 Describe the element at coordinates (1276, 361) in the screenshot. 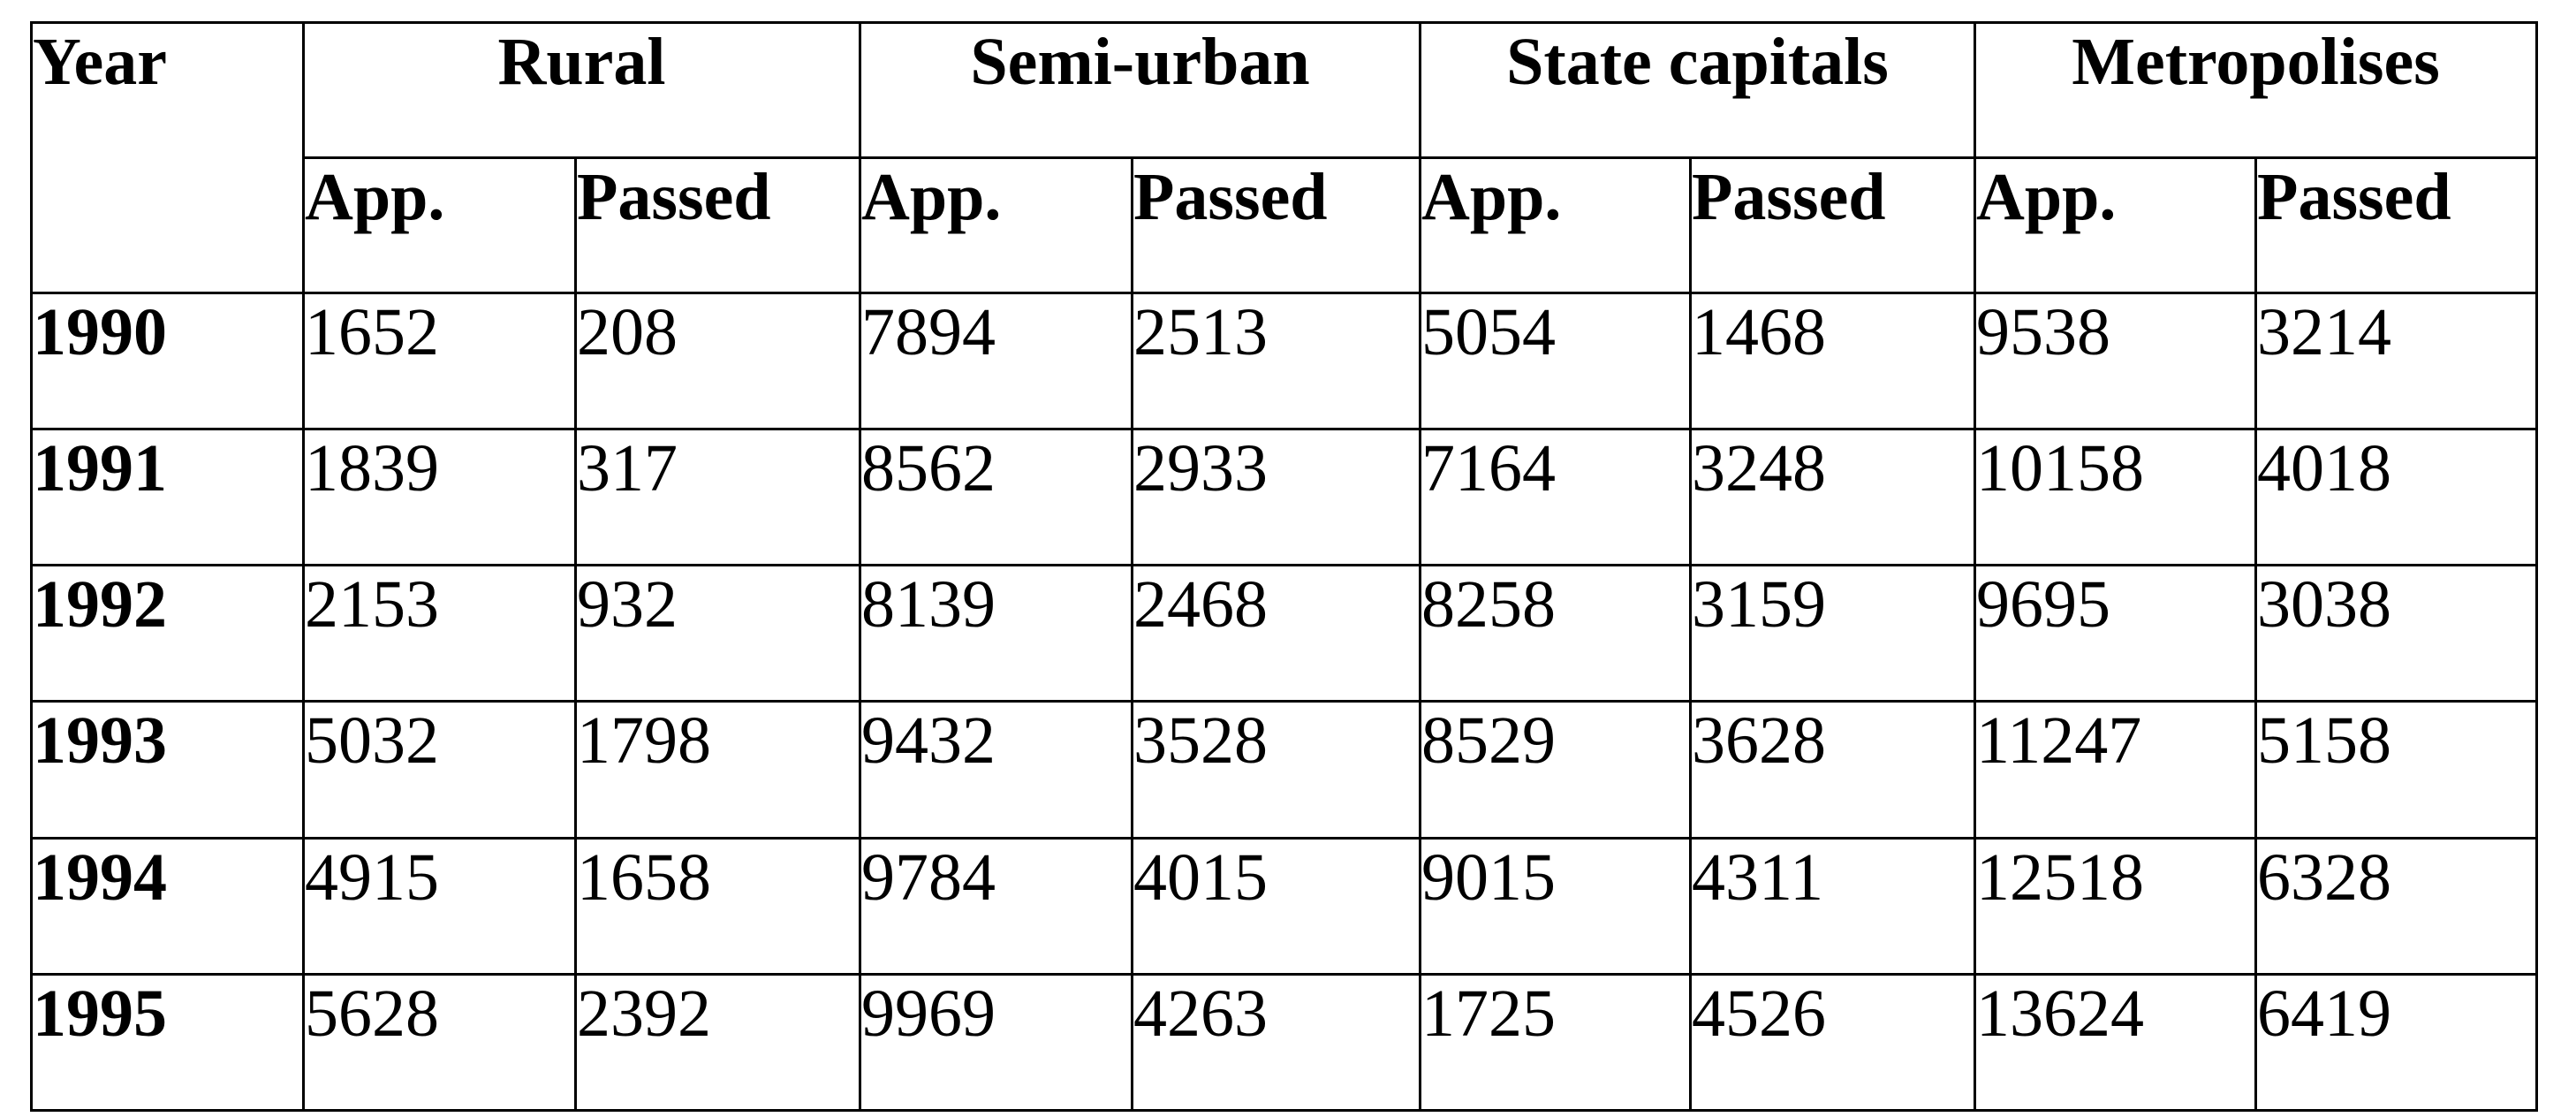

I see `table-cell: 2513` at that location.